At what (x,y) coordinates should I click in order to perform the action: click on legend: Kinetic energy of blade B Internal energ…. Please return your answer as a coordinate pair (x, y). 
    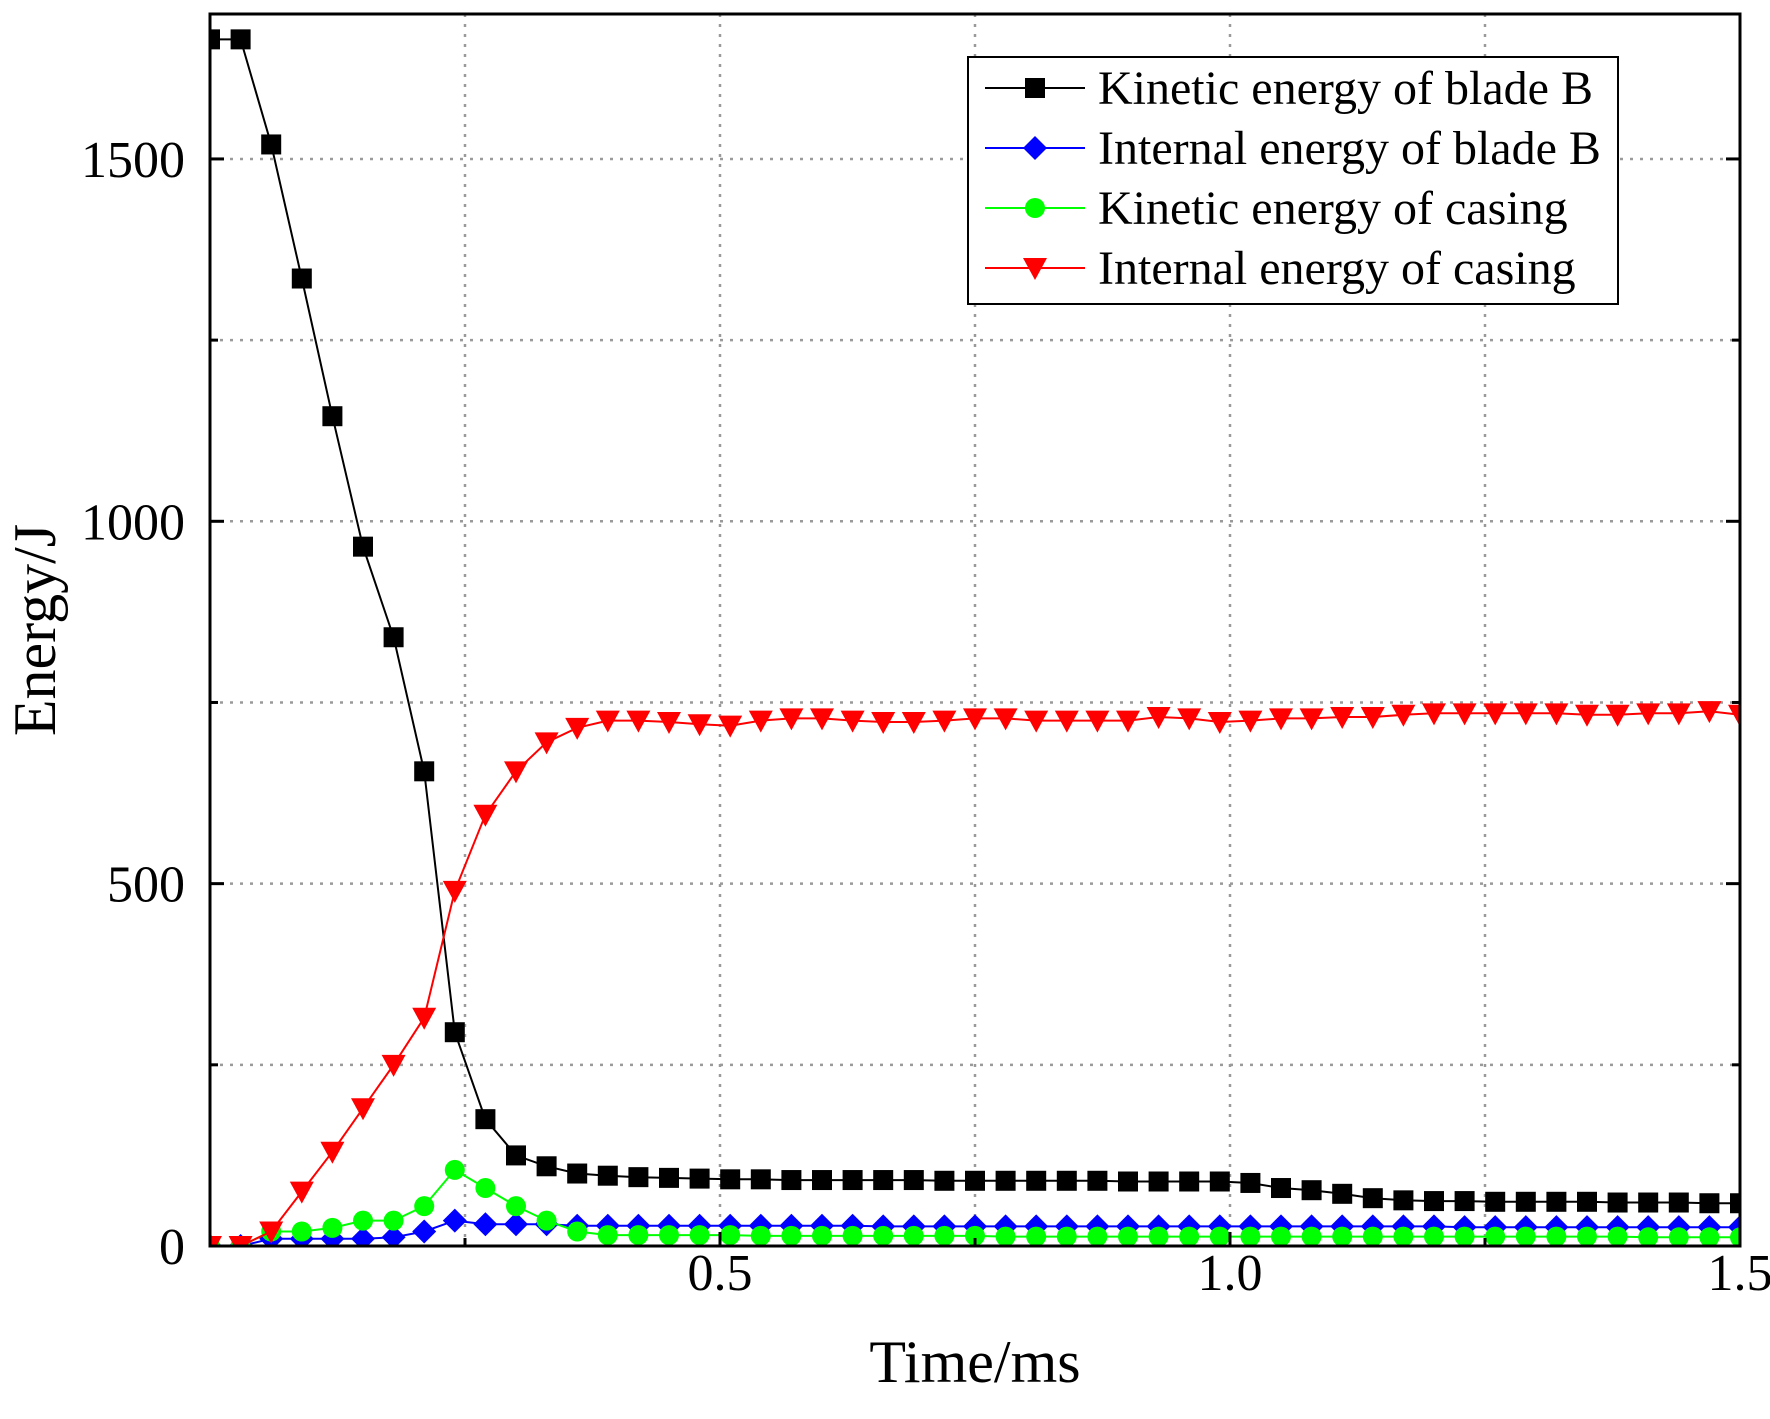
    Looking at the image, I should click on (1293, 180).